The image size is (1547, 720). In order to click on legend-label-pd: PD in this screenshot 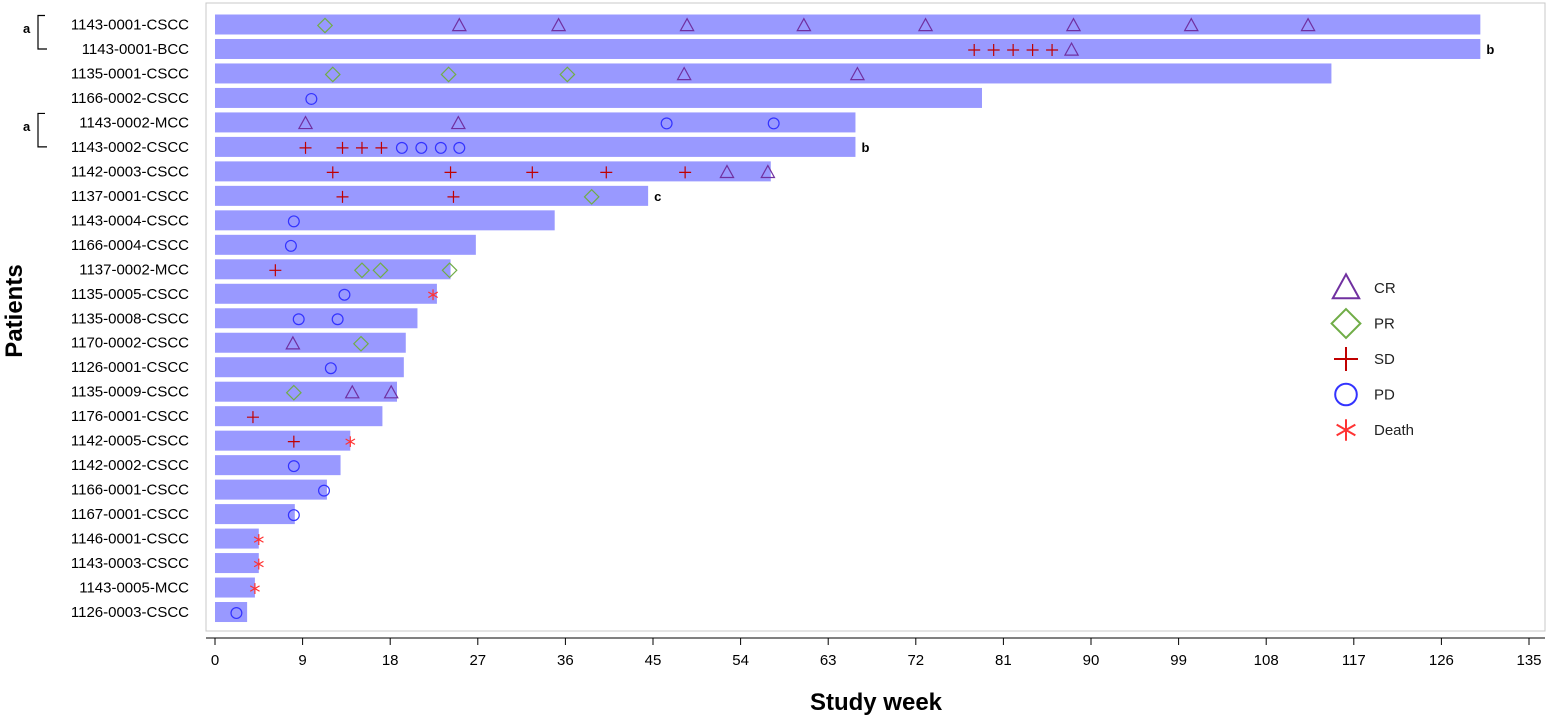, I will do `click(1384, 395)`.